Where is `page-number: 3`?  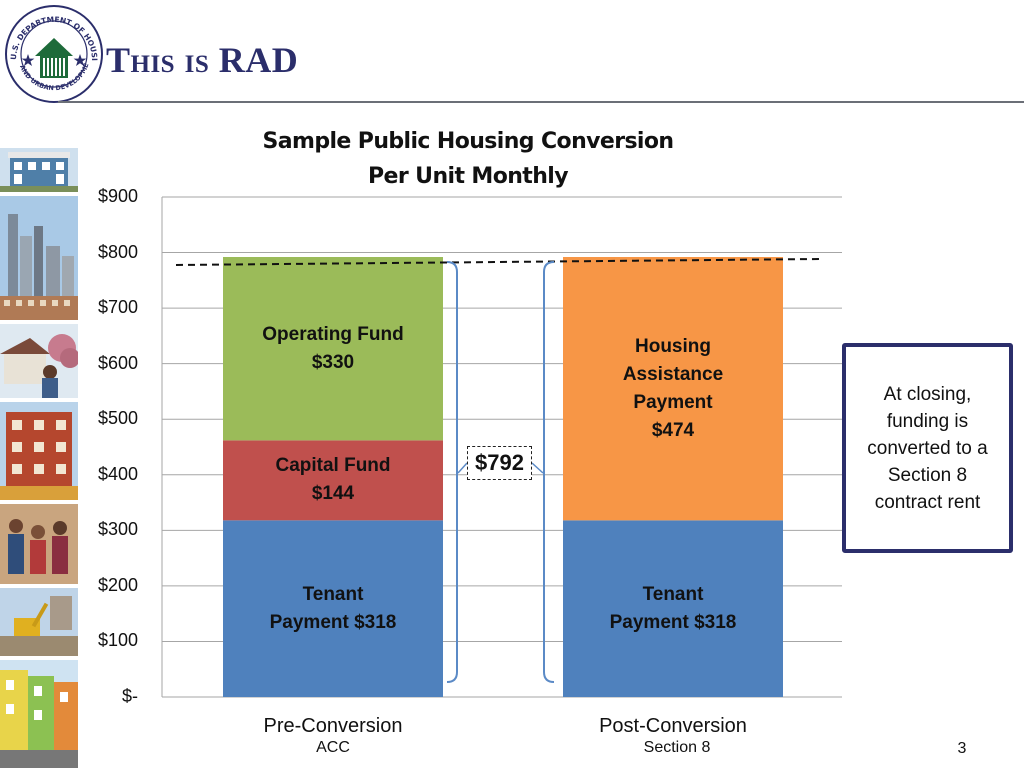 page-number: 3 is located at coordinates (962, 748).